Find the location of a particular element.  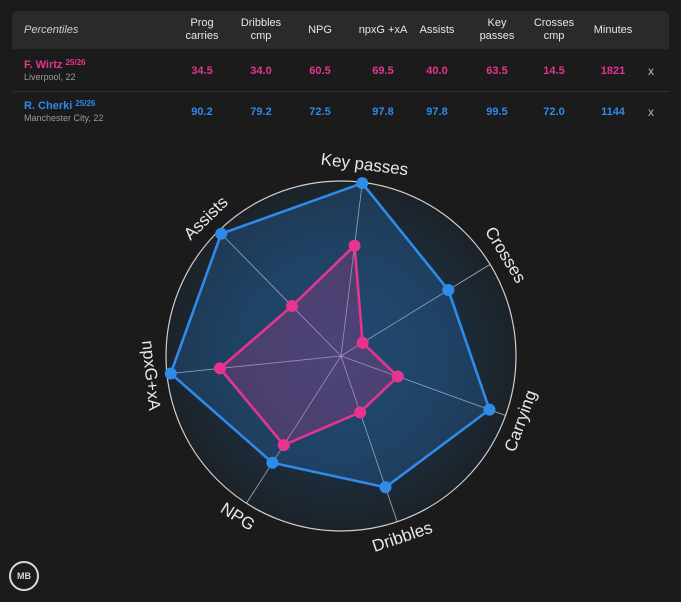

header-npxg-xa: npxG +xA is located at coordinates (383, 29).